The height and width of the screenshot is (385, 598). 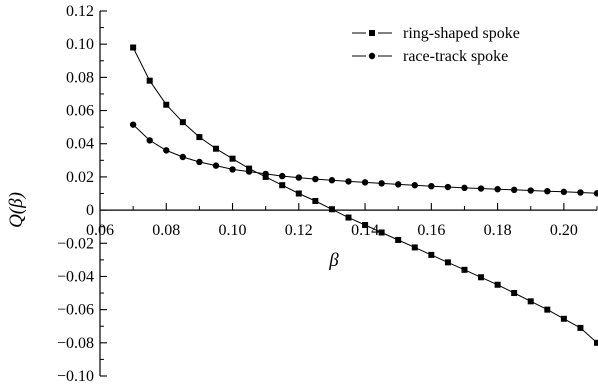 What do you see at coordinates (498, 230) in the screenshot?
I see `x-tick-label: 0.18` at bounding box center [498, 230].